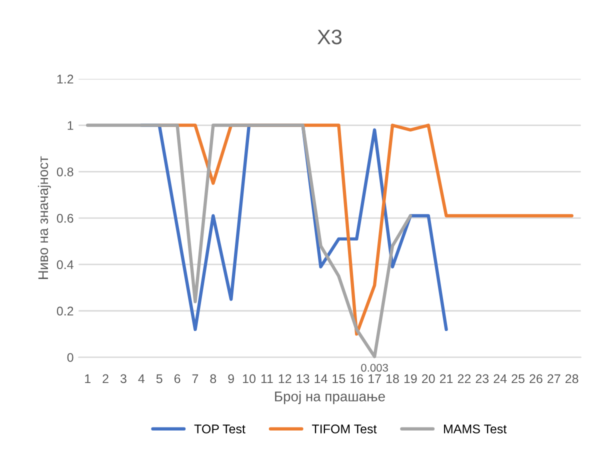 Image resolution: width=605 pixels, height=464 pixels. I want to click on chart-title: X3, so click(329, 37).